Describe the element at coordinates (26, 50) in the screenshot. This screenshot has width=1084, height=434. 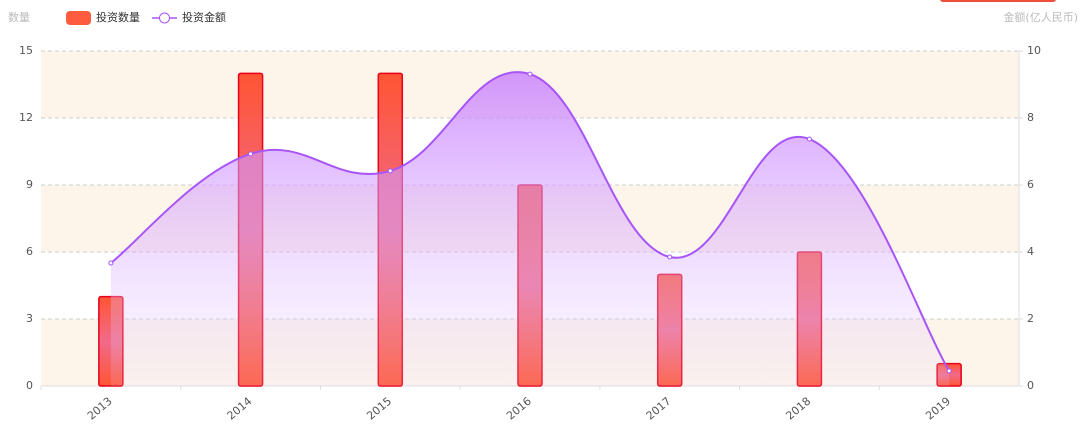
I see `y-tick-label: 15` at that location.